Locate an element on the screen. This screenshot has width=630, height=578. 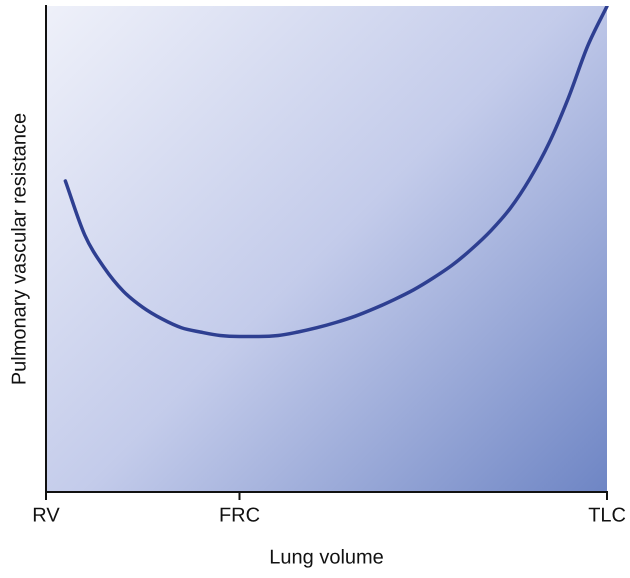
x-axis-title: Lung volume is located at coordinates (326, 557).